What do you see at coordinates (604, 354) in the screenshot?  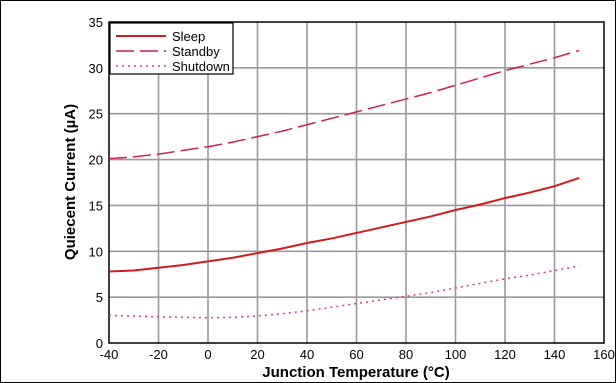 I see `x-tick-label: 160` at bounding box center [604, 354].